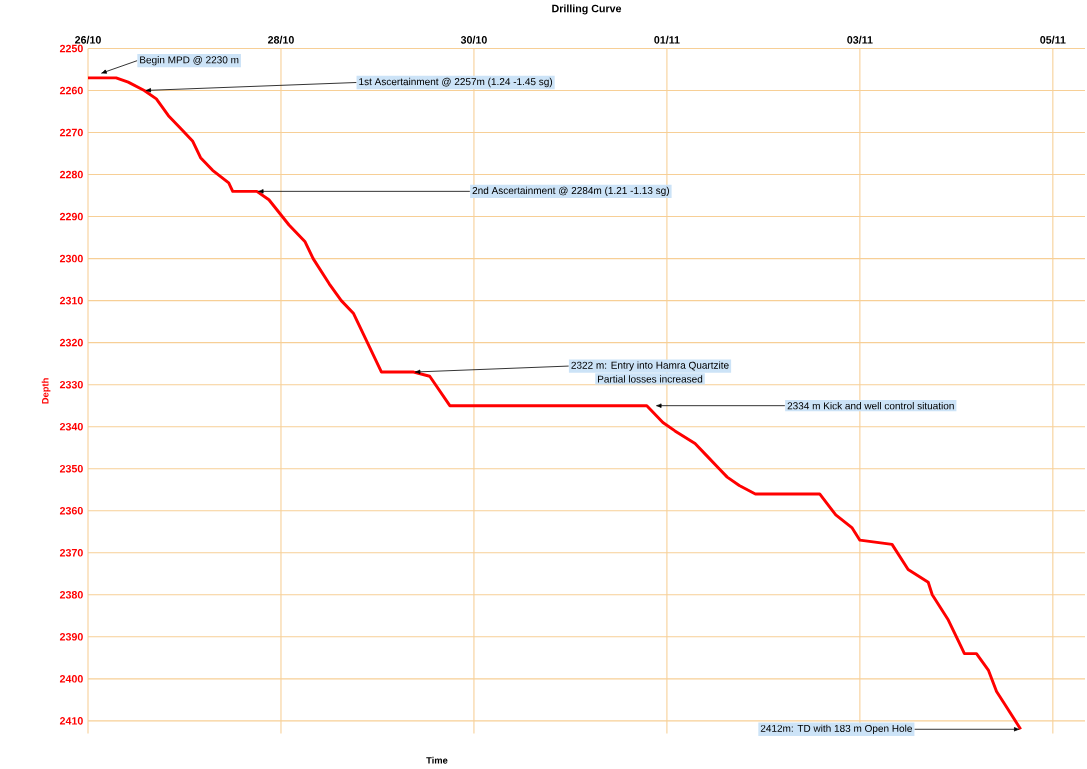 The width and height of the screenshot is (1087, 769). I want to click on y-tick-label: 2390, so click(71, 636).